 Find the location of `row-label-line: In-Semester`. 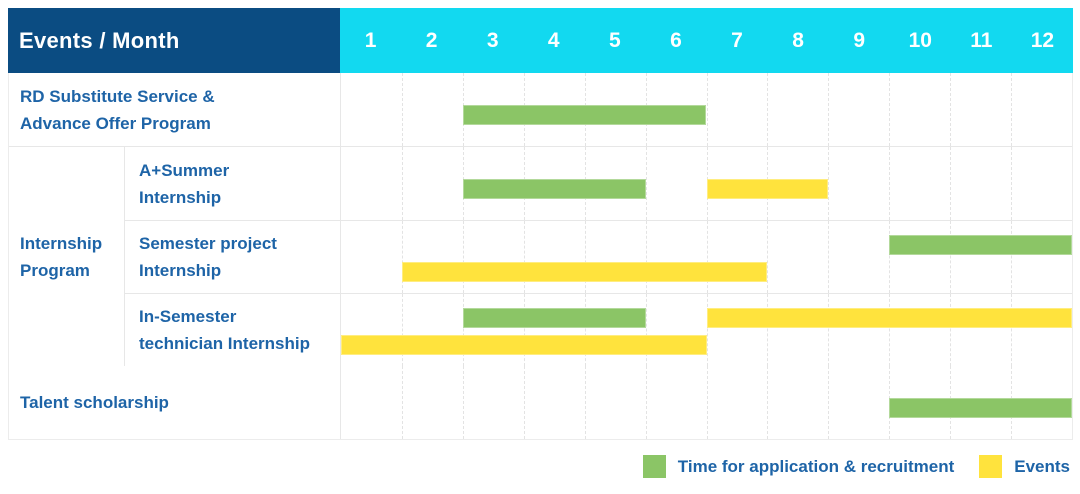

row-label-line: In-Semester is located at coordinates (188, 316).